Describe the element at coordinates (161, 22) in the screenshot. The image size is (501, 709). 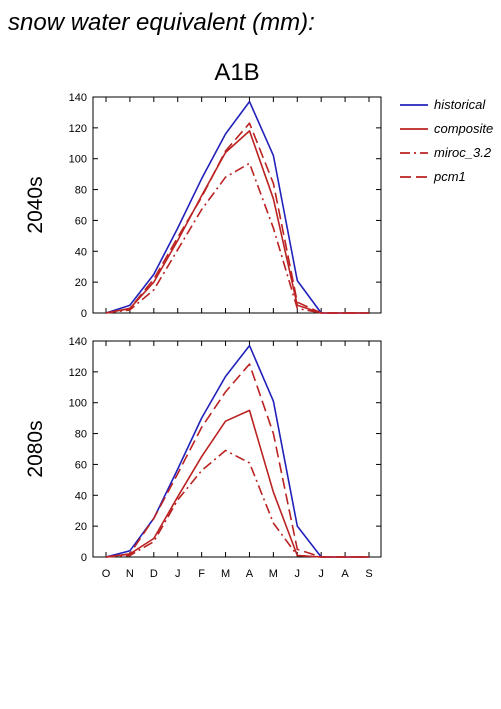
I see `figure-title: snow water equivalent (mm):` at that location.